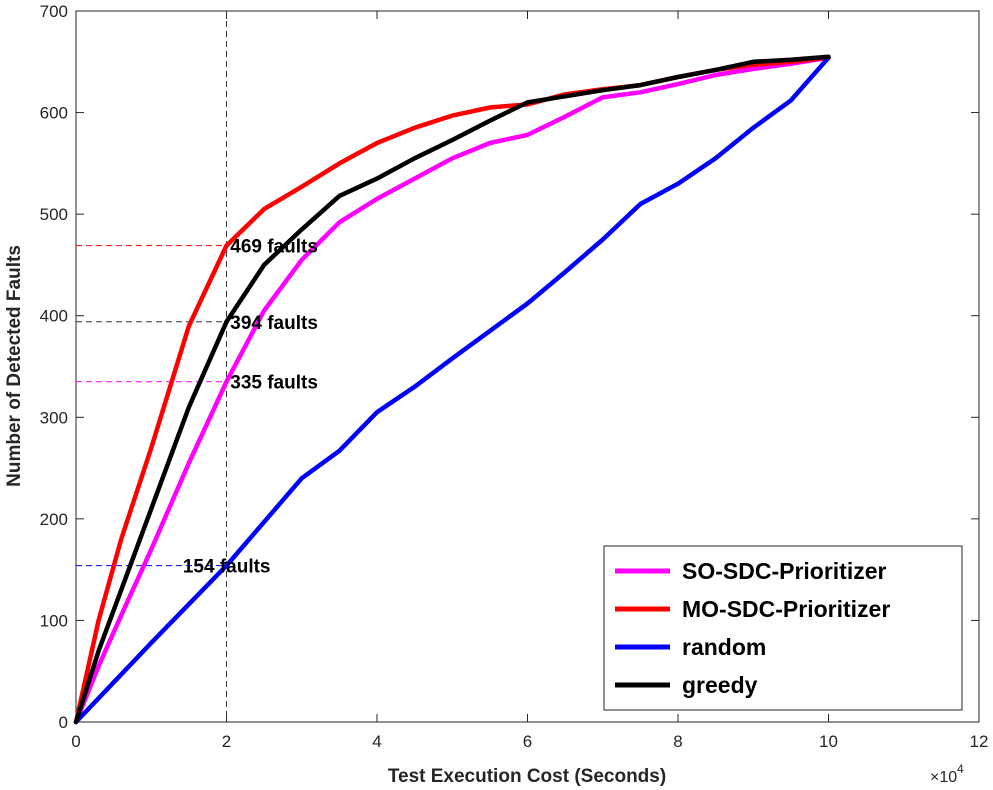  What do you see at coordinates (54, 417) in the screenshot?
I see `y-tick-label: 300` at bounding box center [54, 417].